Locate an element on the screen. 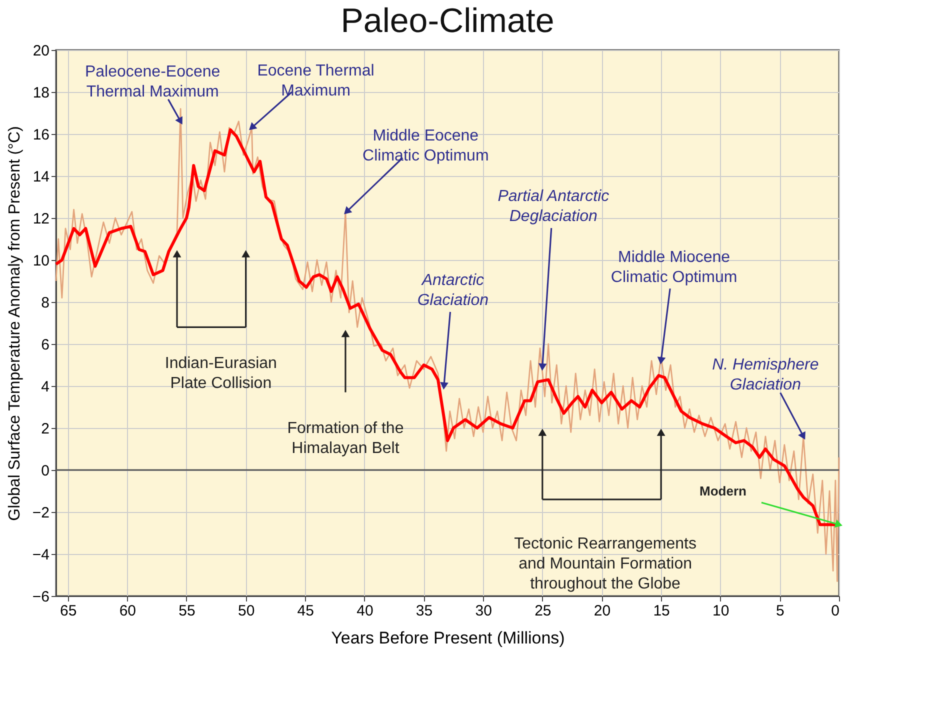  y-tick-label: 6 is located at coordinates (45, 345).